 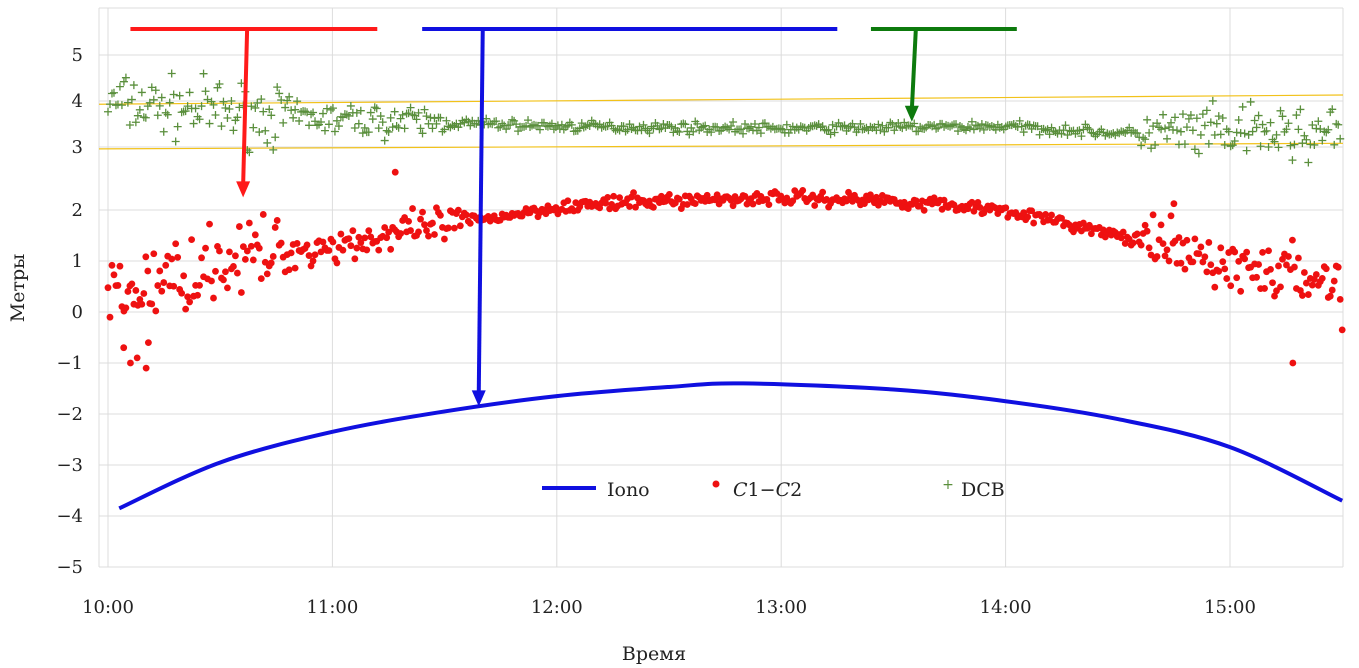 I want to click on x-tick-label: 13:00, so click(x=781, y=607).